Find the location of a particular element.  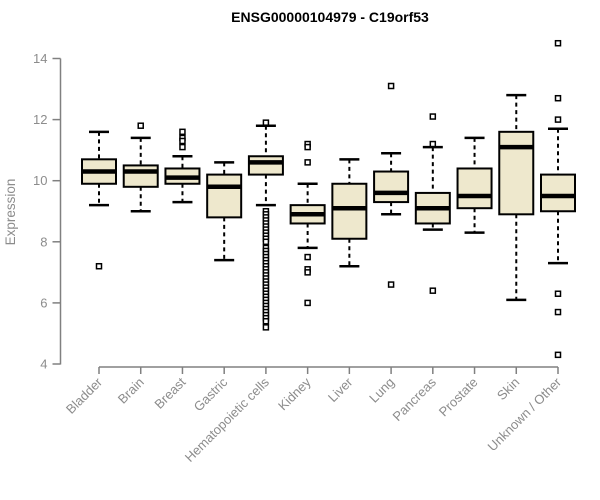

box-group-prostate is located at coordinates (474, 185).